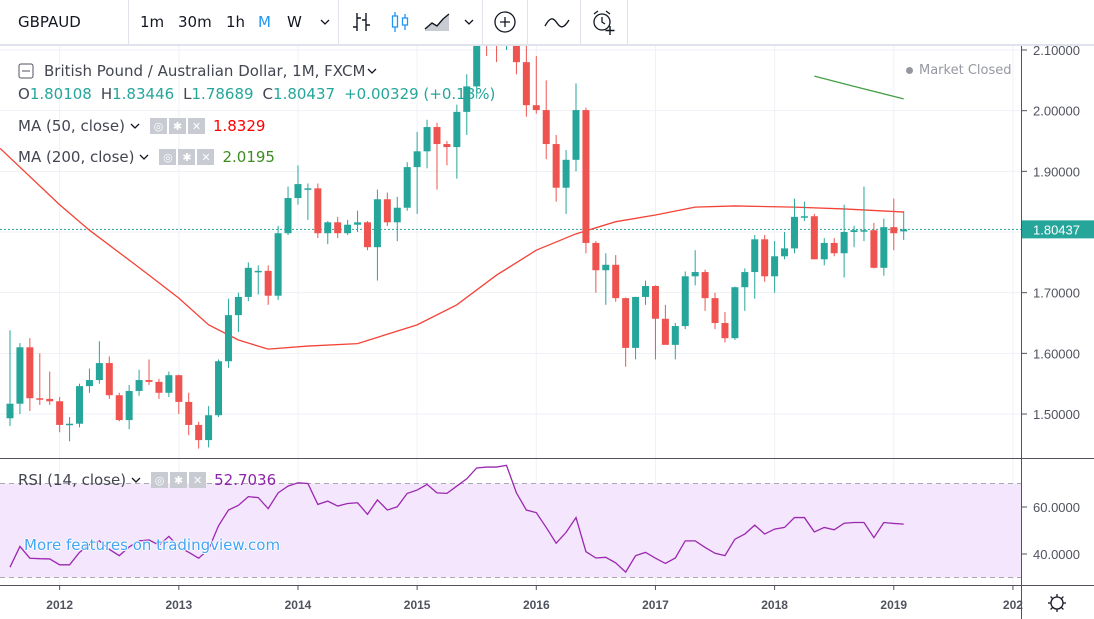  I want to click on interval-dropdown-button, so click(325, 22).